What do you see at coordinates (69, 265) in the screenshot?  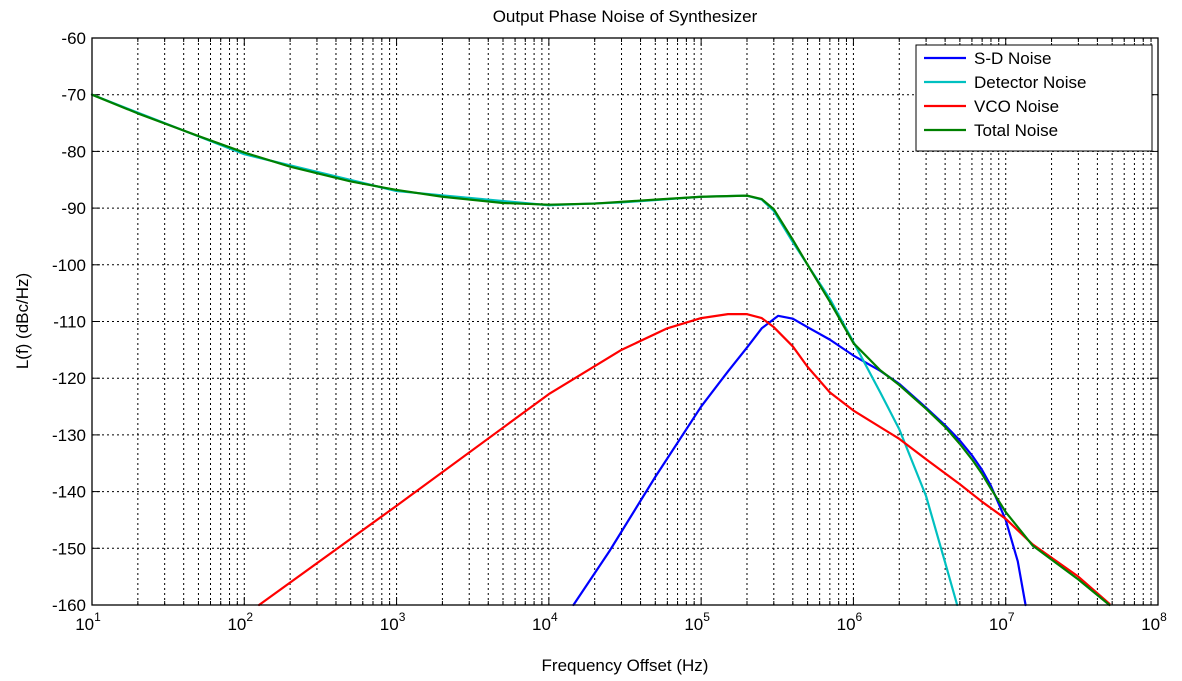 I see `y-tick-label: -100` at bounding box center [69, 265].